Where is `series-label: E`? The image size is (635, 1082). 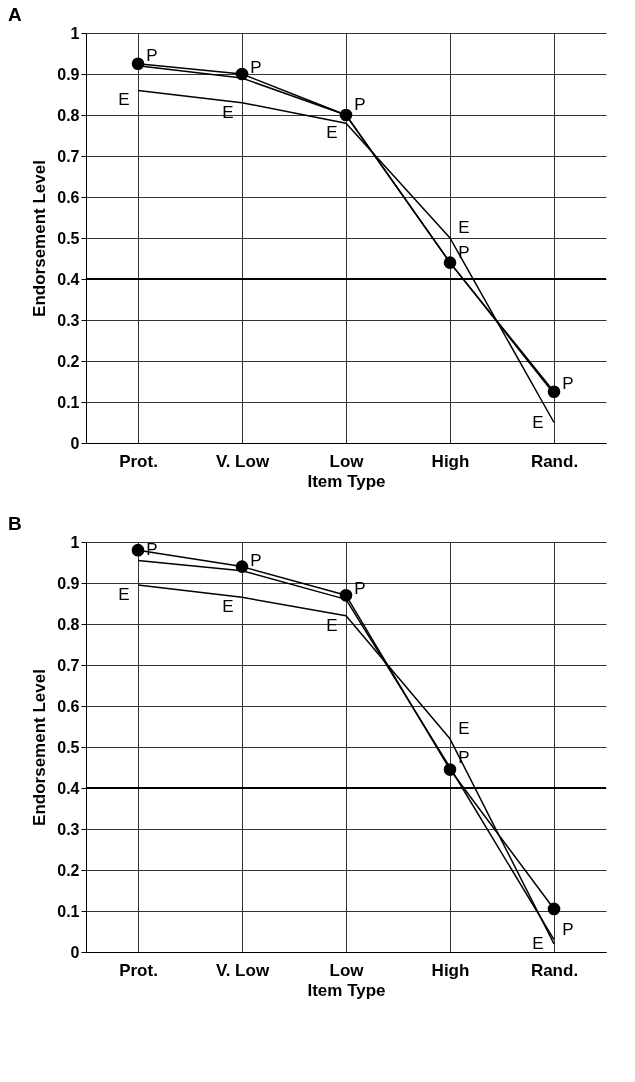
series-label: E is located at coordinates (228, 607).